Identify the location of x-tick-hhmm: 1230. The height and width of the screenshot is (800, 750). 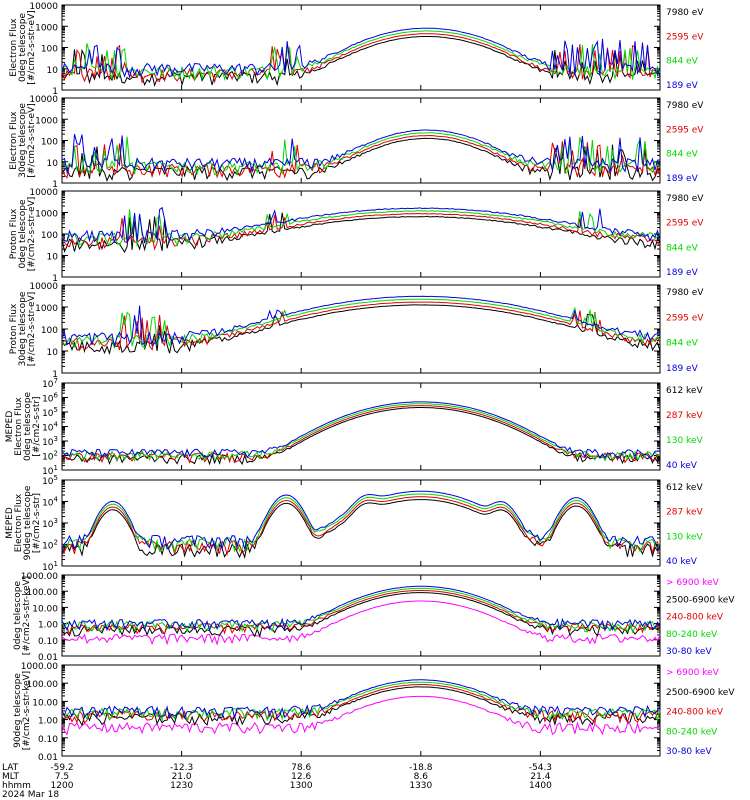
(181, 786).